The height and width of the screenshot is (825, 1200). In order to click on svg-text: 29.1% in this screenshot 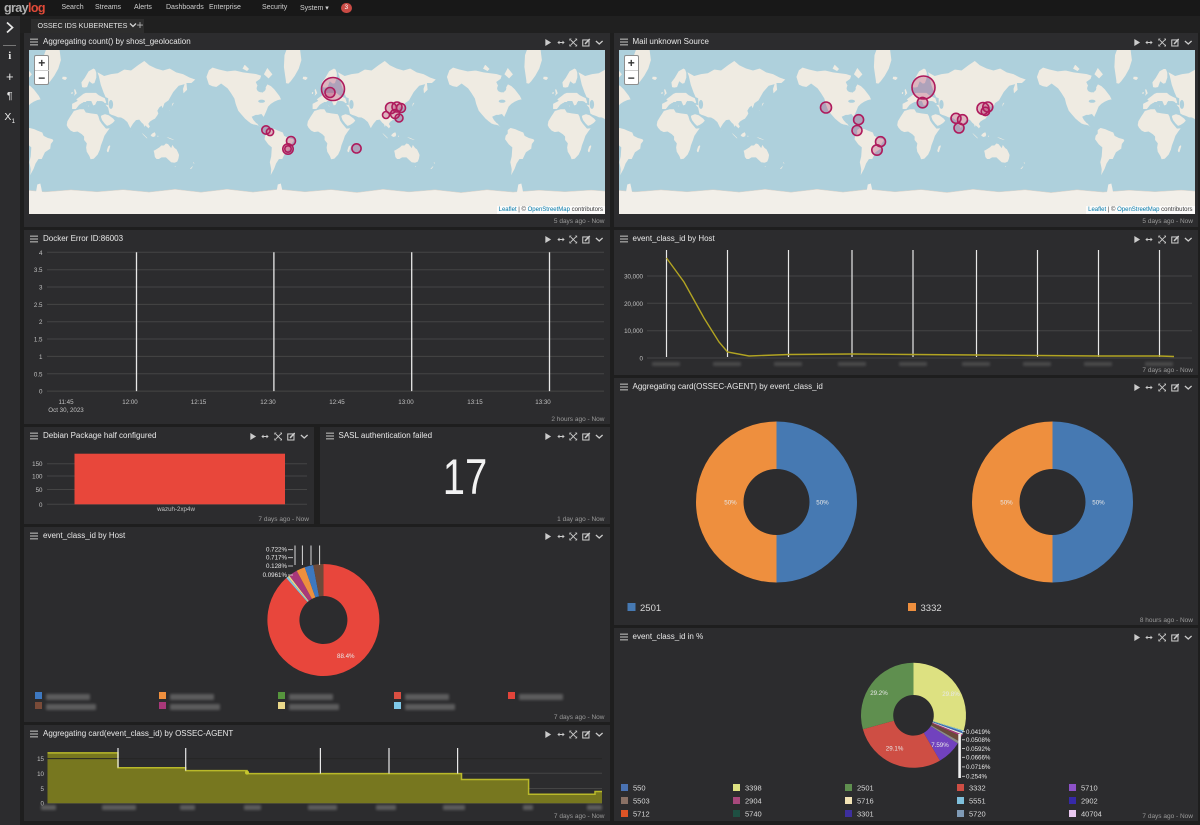, I will do `click(894, 749)`.